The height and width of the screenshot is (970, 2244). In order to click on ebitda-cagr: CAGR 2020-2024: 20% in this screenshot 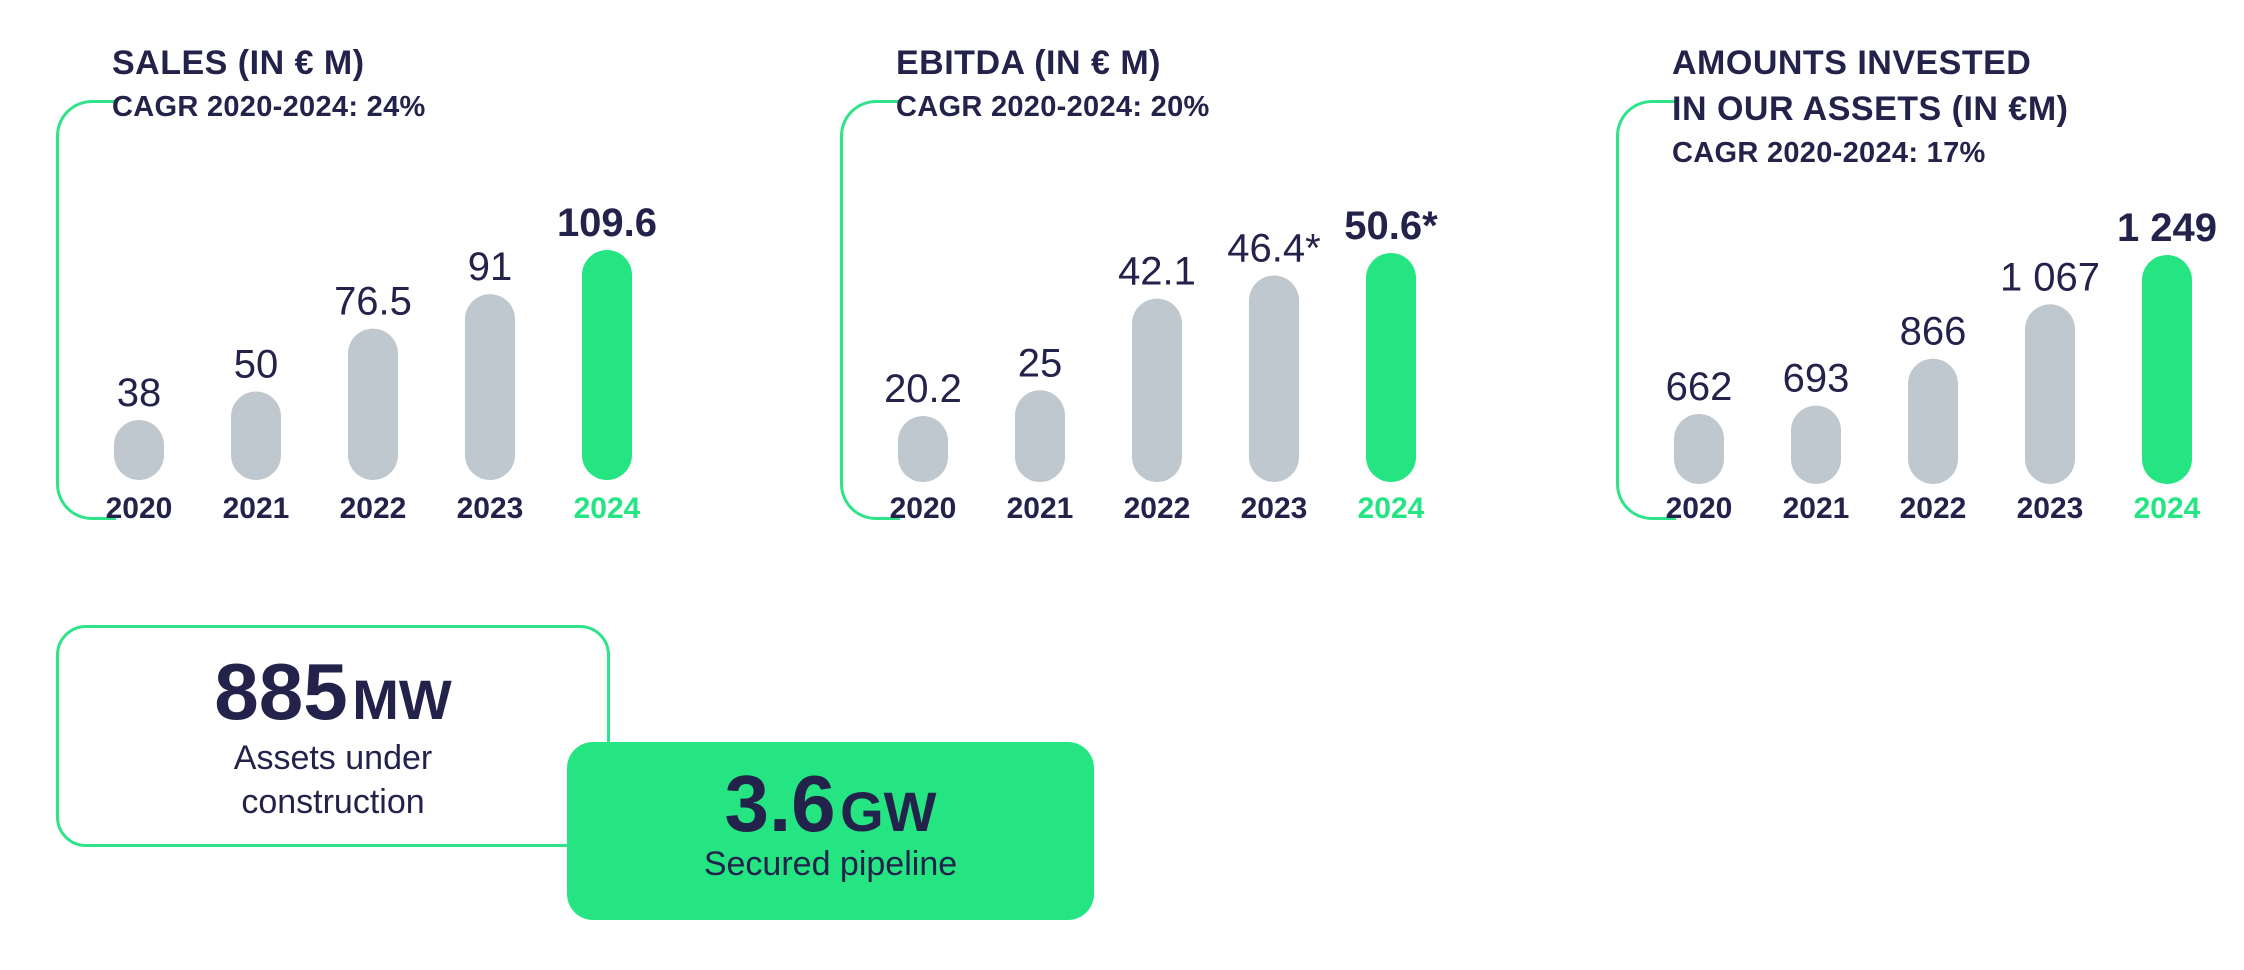, I will do `click(1053, 107)`.